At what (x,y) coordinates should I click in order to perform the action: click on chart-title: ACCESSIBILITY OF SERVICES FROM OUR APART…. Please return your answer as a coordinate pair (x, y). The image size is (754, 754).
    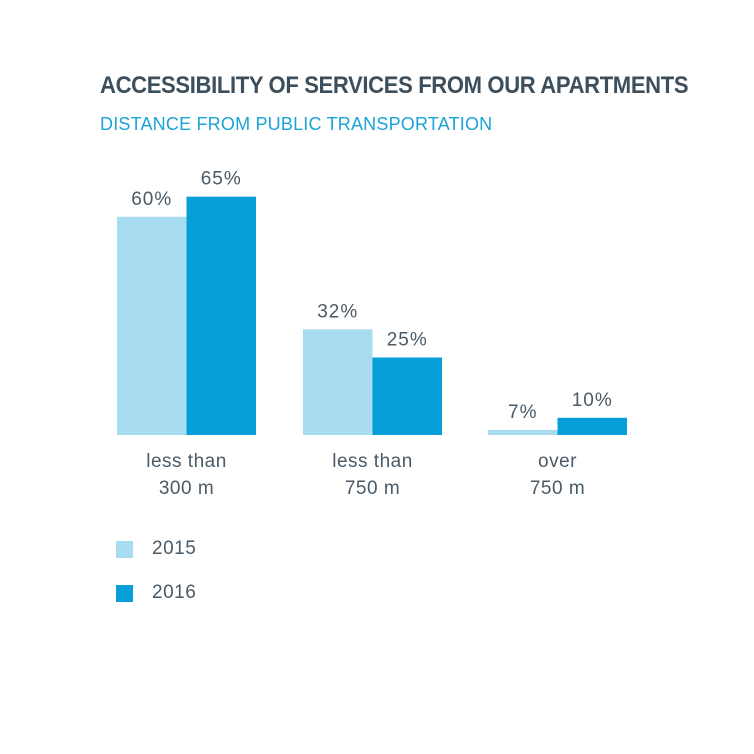
    Looking at the image, I should click on (394, 85).